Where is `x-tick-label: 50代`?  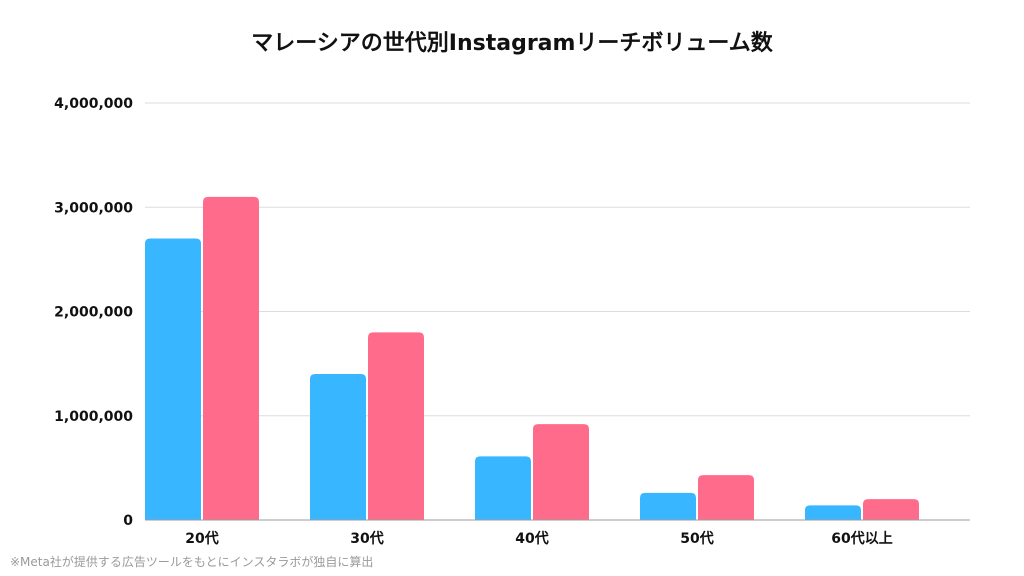 x-tick-label: 50代 is located at coordinates (696, 538).